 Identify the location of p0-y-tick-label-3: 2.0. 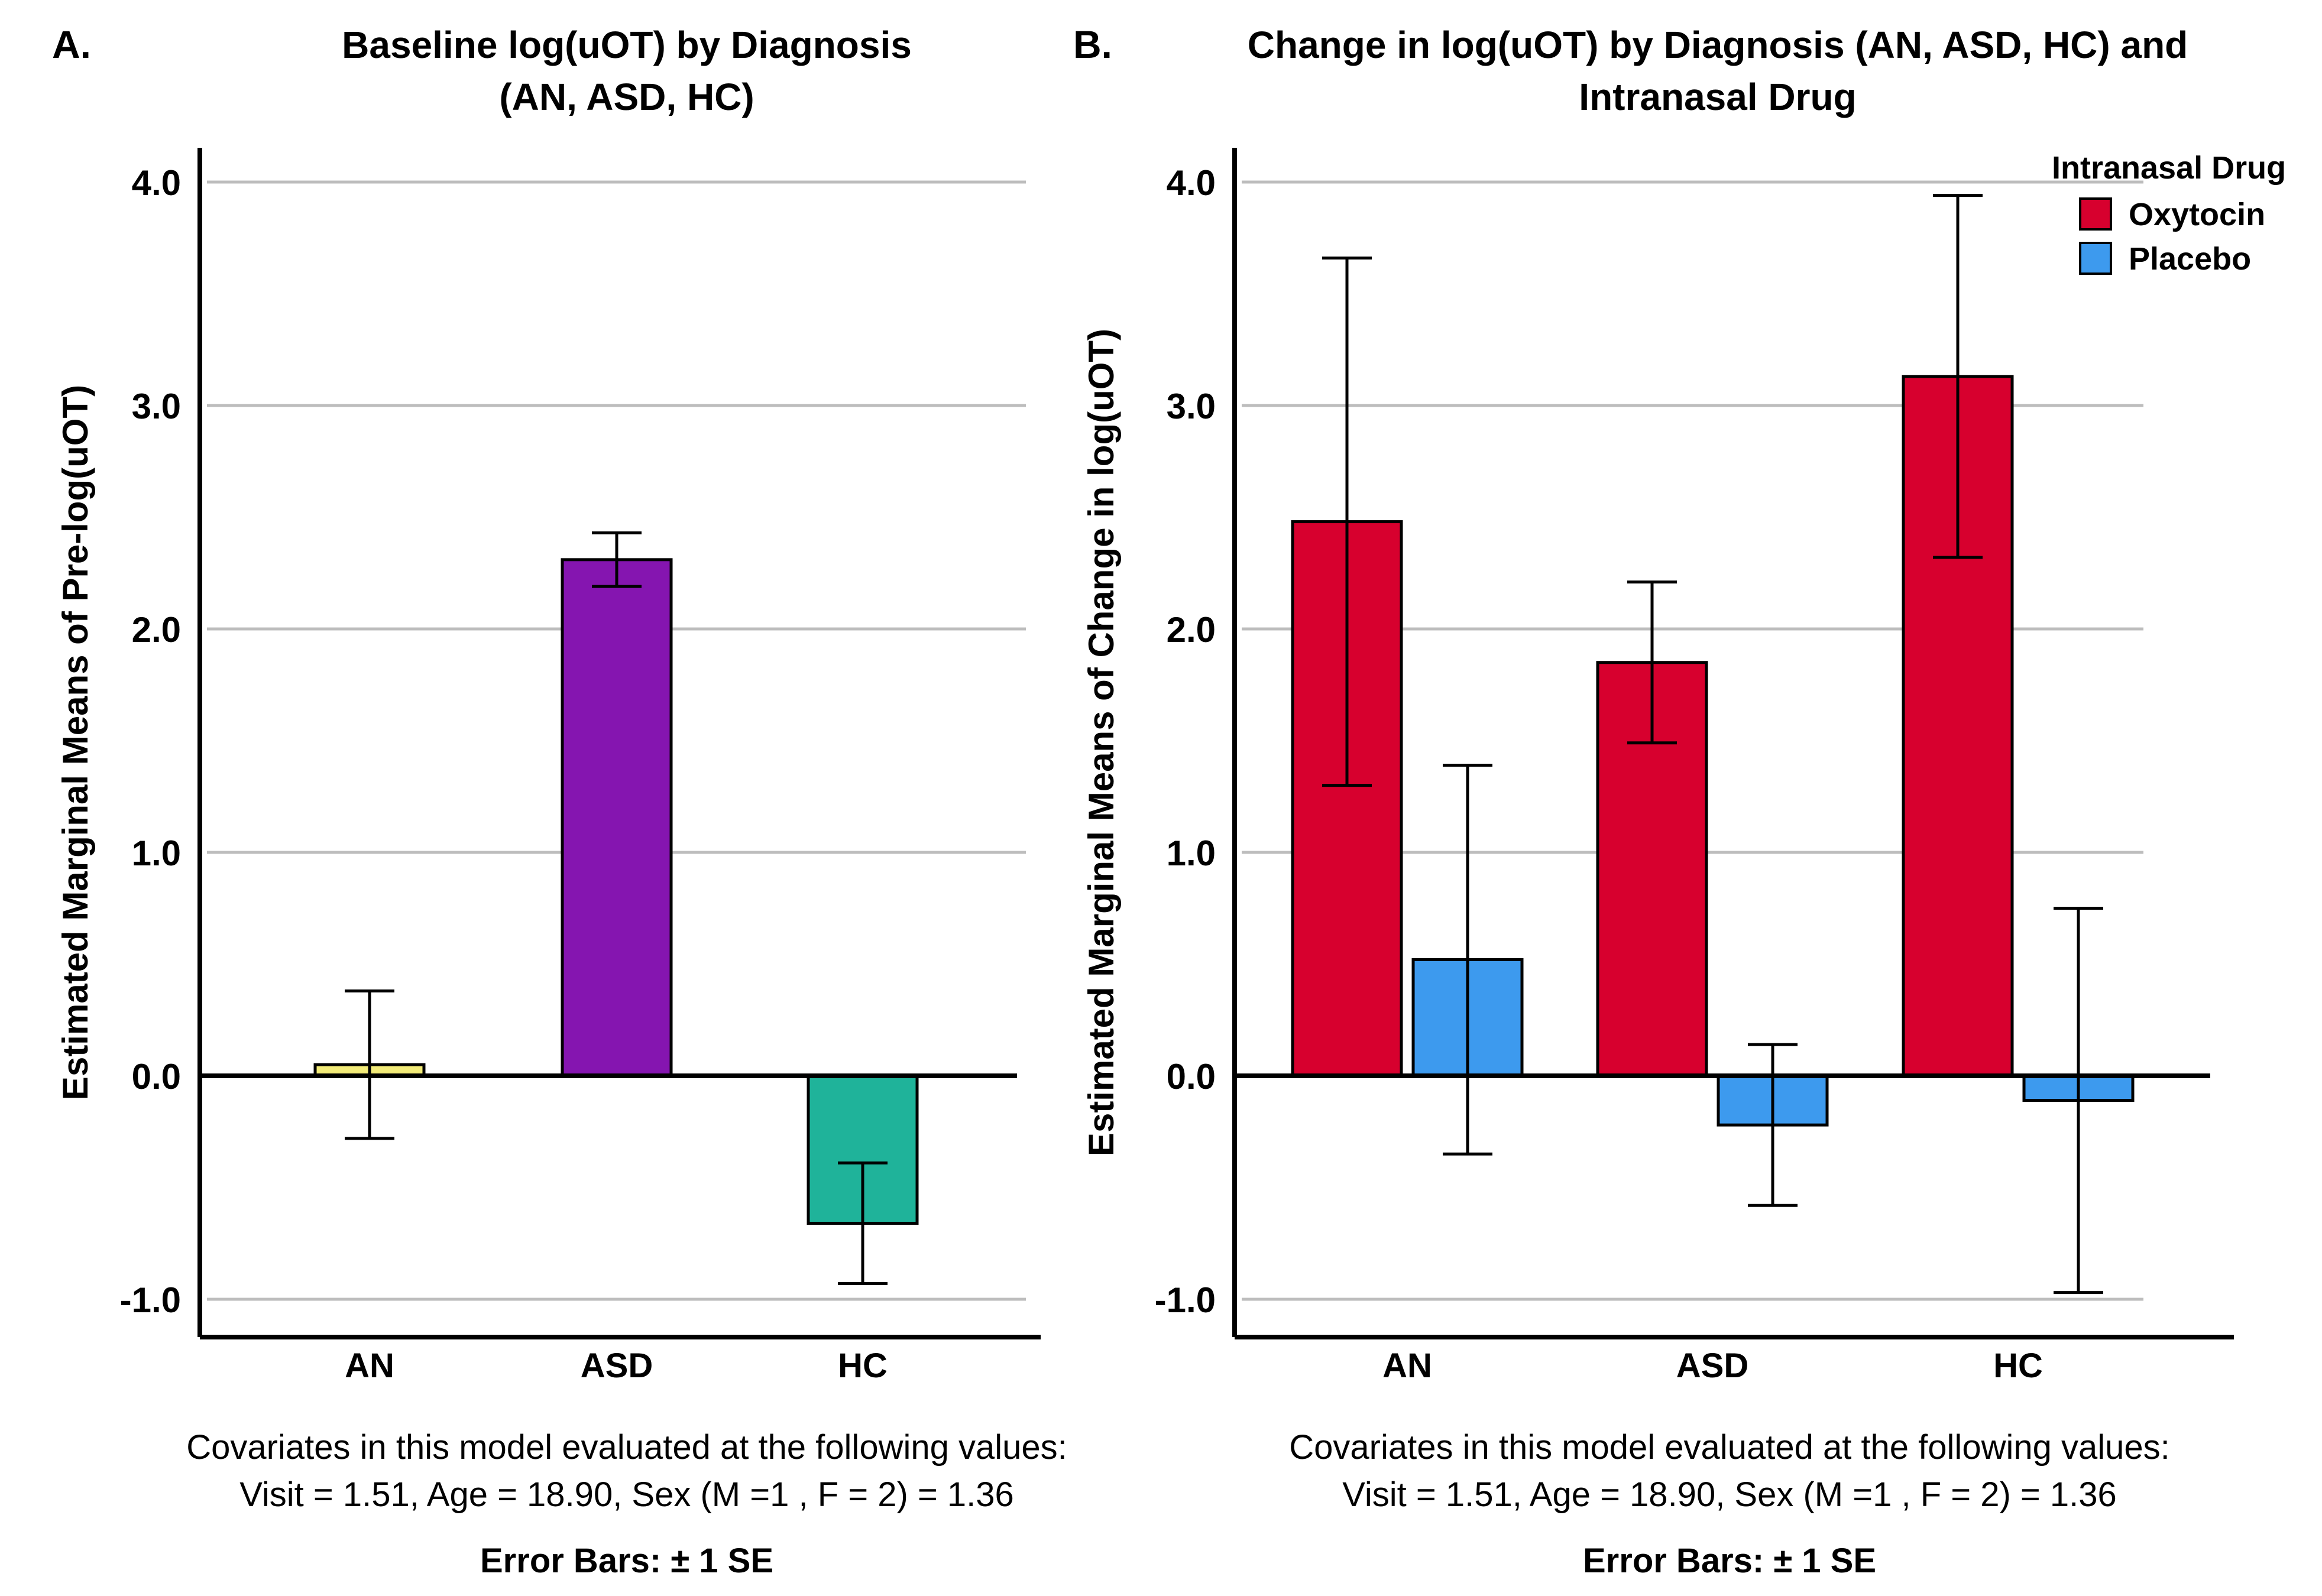
(156, 630).